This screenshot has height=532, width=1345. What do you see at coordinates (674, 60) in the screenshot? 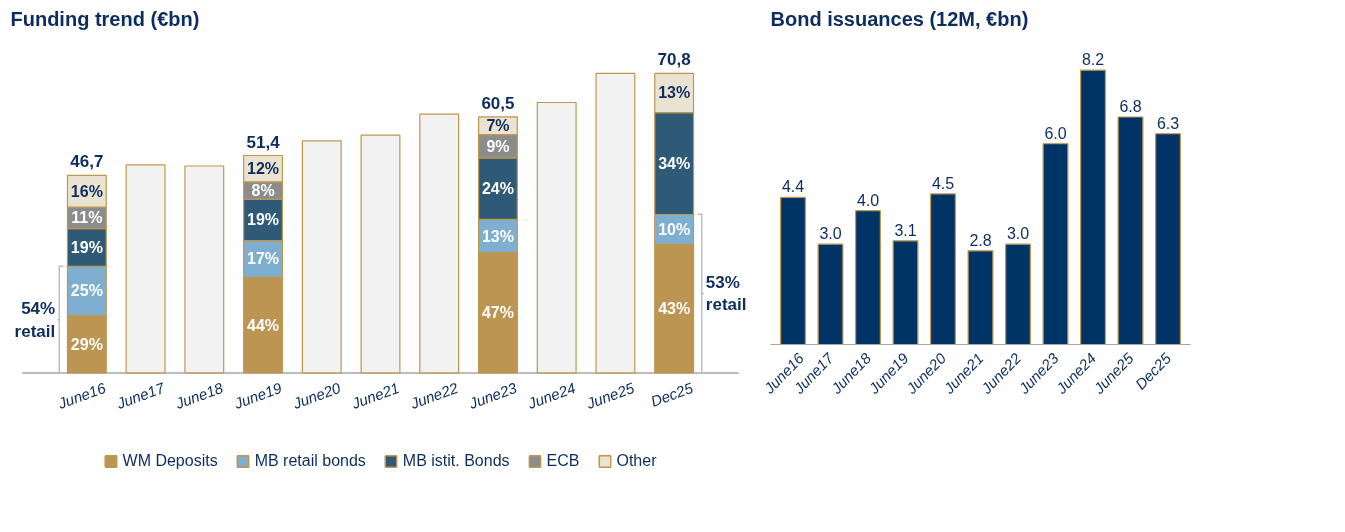
I see `annotation: 70,8` at bounding box center [674, 60].